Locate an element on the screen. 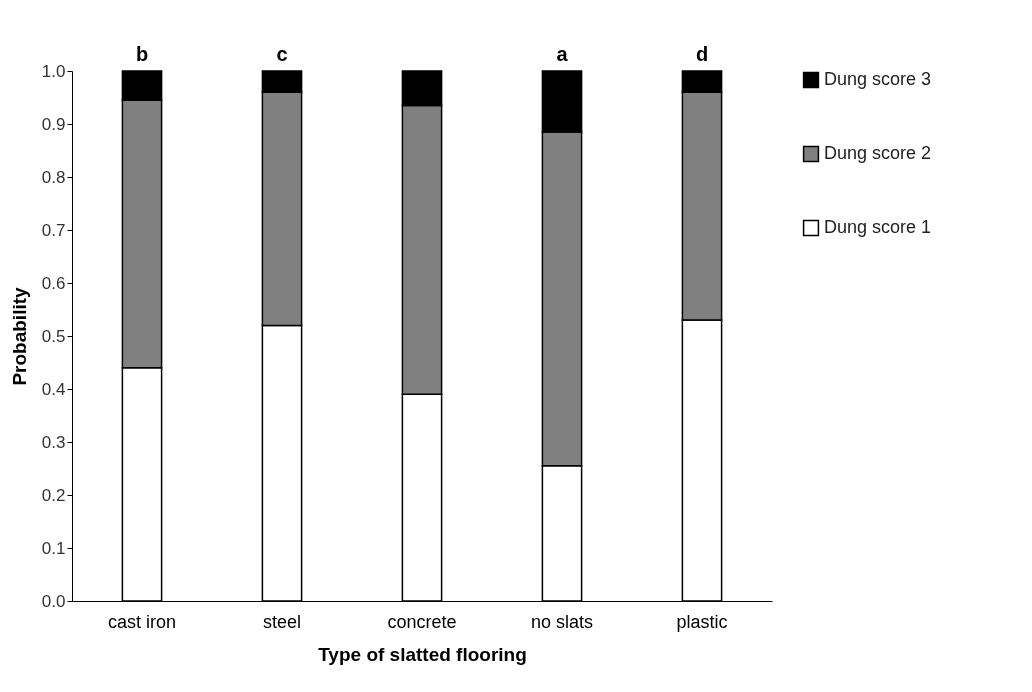 This screenshot has height=692, width=1032. x-tick-label: no slats is located at coordinates (562, 621).